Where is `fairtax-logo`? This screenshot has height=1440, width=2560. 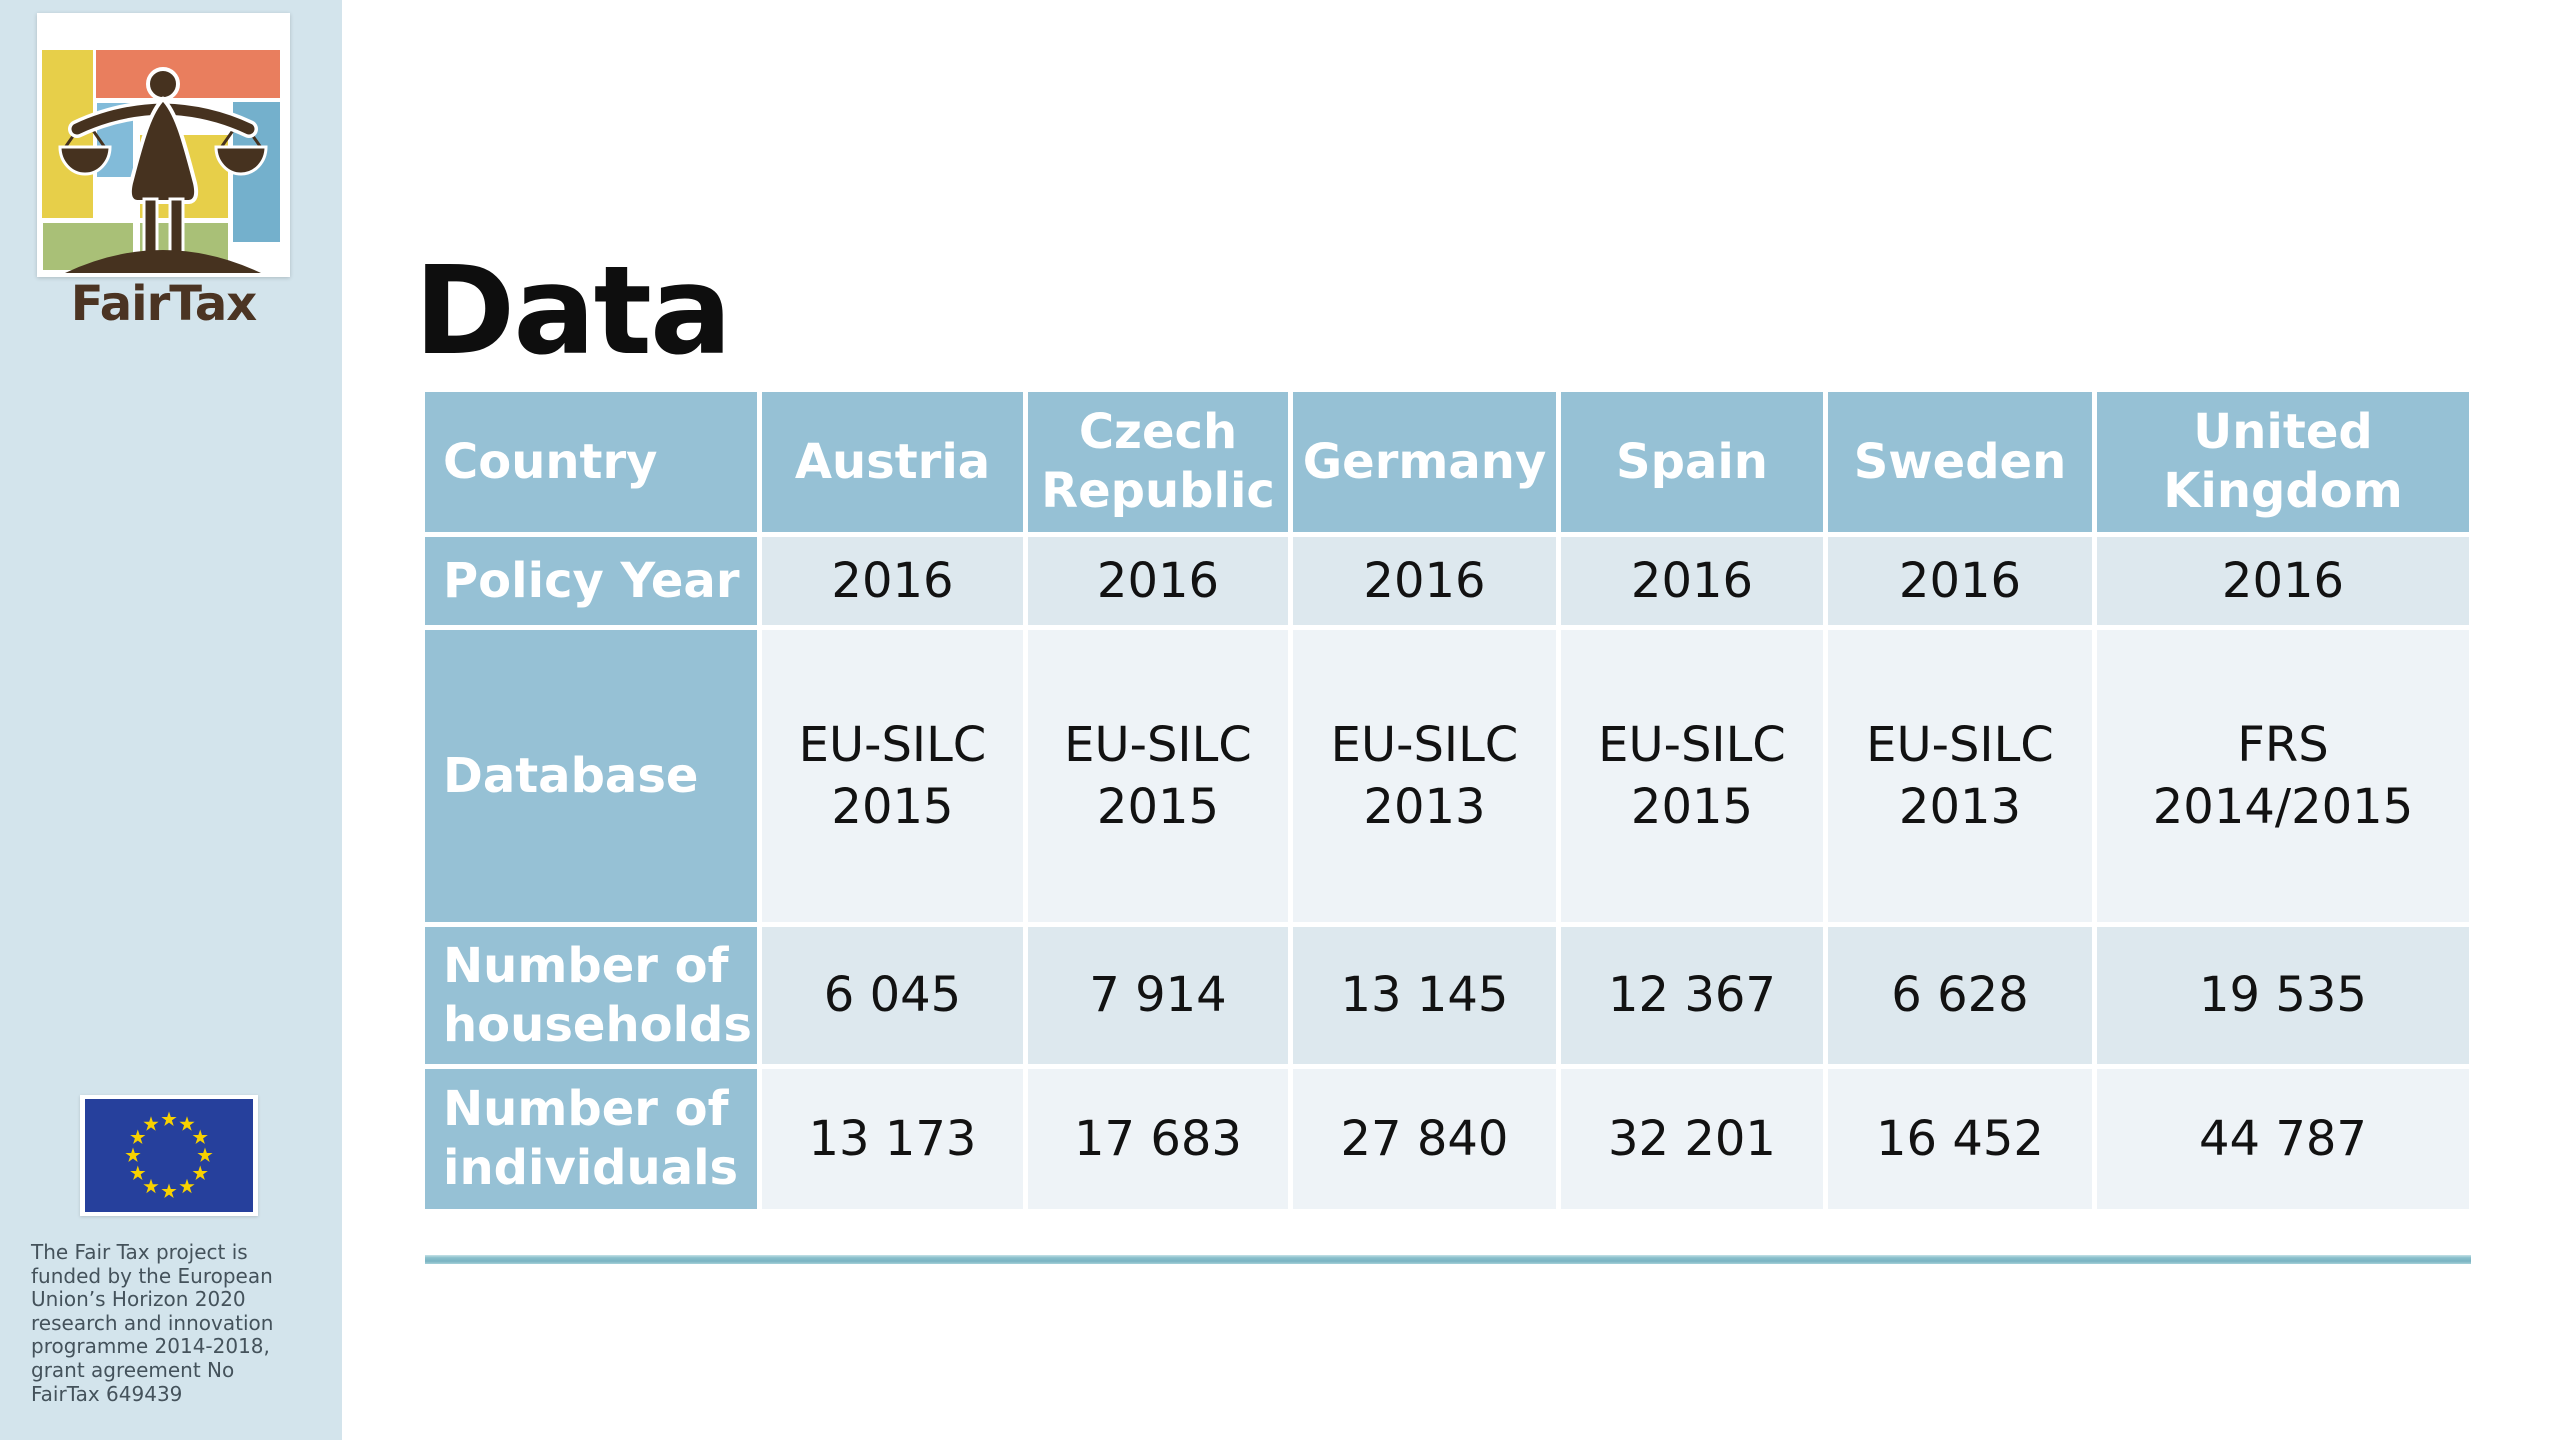 fairtax-logo is located at coordinates (163, 145).